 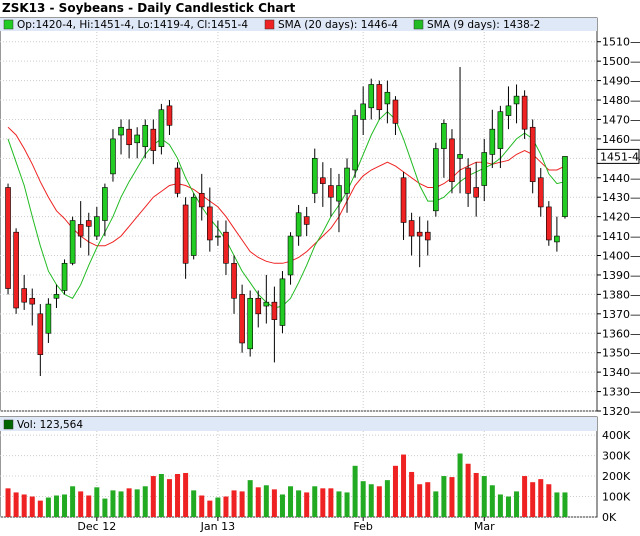 I want to click on price-tick-label: 1420—0, so click(x=621, y=217).